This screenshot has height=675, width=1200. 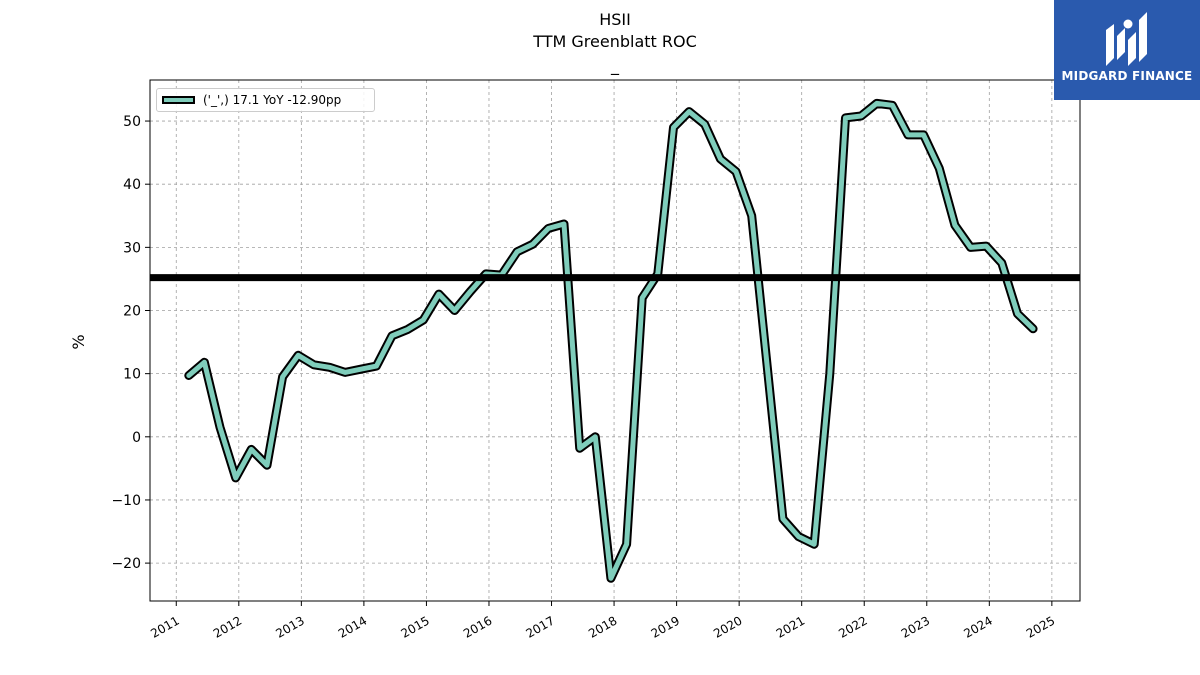 I want to click on chart-title: HSII, so click(x=615, y=19).